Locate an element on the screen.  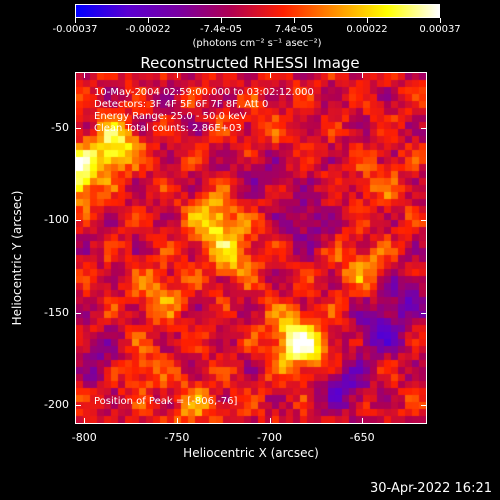
x-tick-label: -700 is located at coordinates (269, 437).